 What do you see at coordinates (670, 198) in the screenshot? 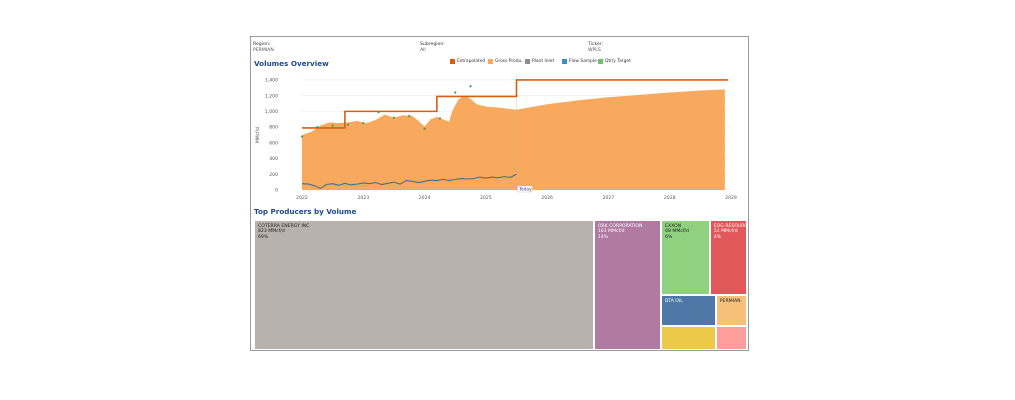
I see `x-tick-label: 2028` at bounding box center [670, 198].